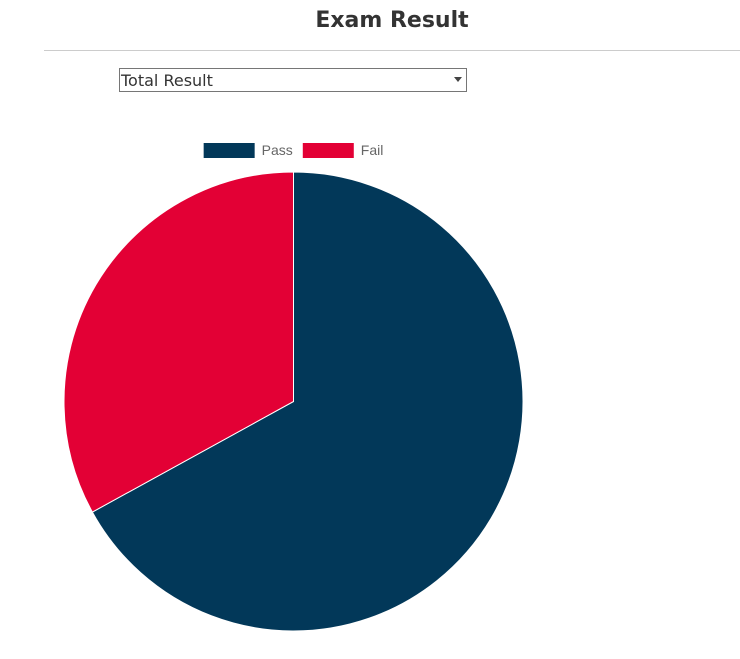 The width and height of the screenshot is (740, 659). What do you see at coordinates (392, 50) in the screenshot?
I see `title-divider` at bounding box center [392, 50].